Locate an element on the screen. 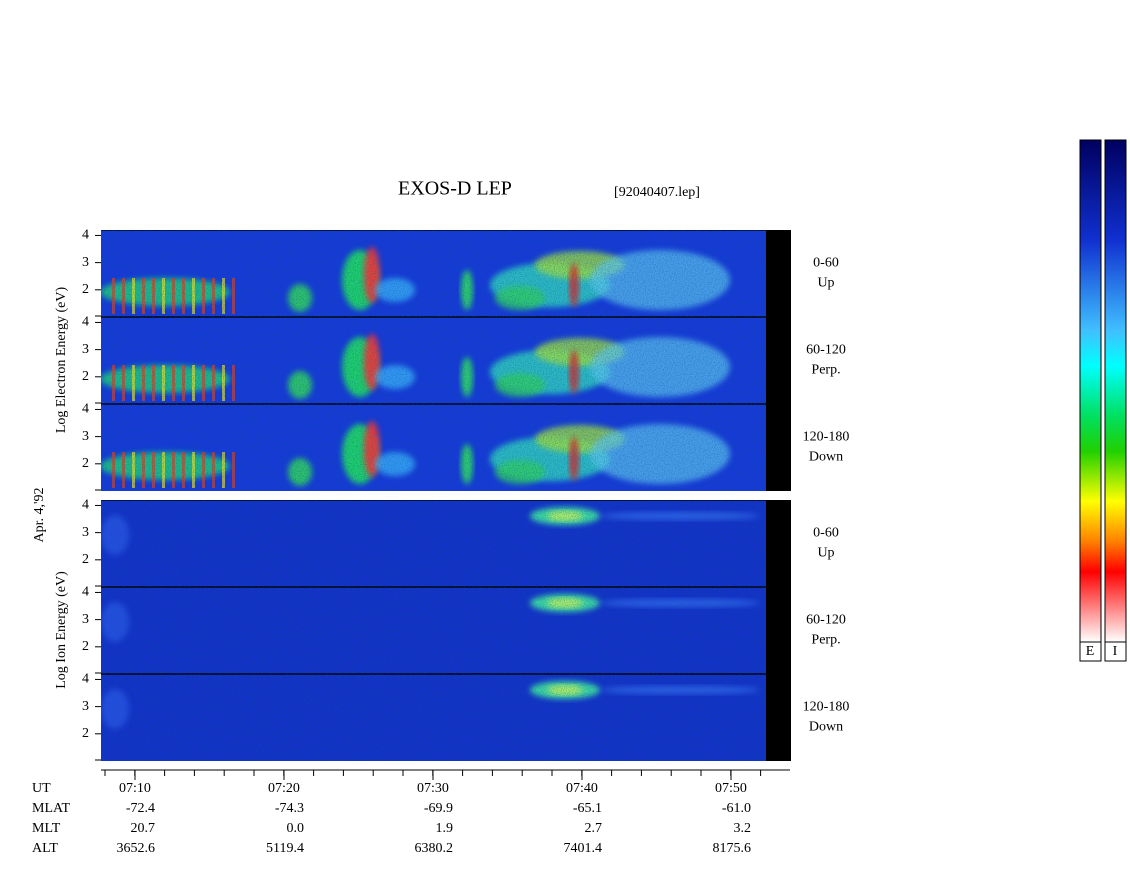 Image resolution: width=1130 pixels, height=875 pixels. orbit-value: 5119.4 is located at coordinates (285, 848).